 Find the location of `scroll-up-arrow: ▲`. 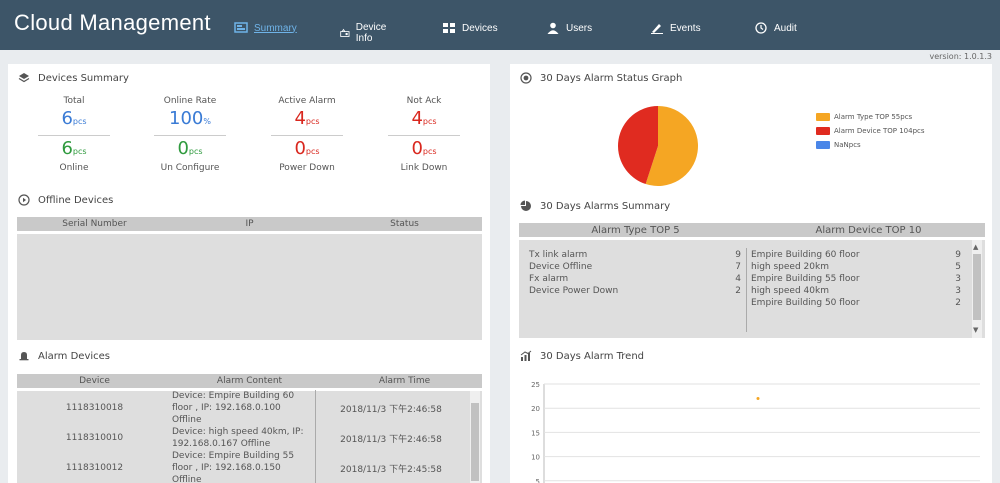

scroll-up-arrow: ▲ is located at coordinates (976, 247).